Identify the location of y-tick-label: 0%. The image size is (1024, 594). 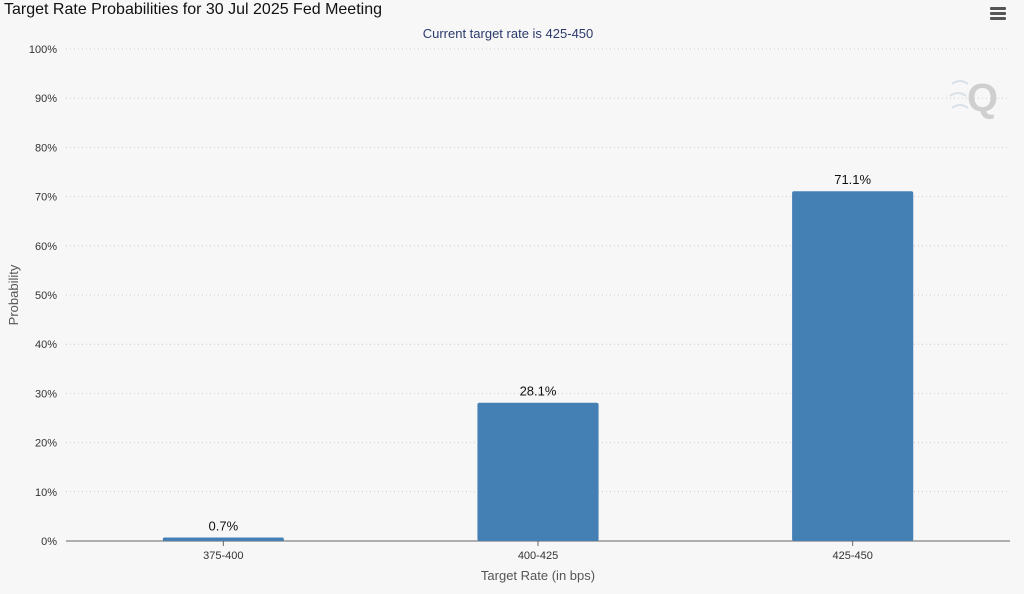
(49, 542).